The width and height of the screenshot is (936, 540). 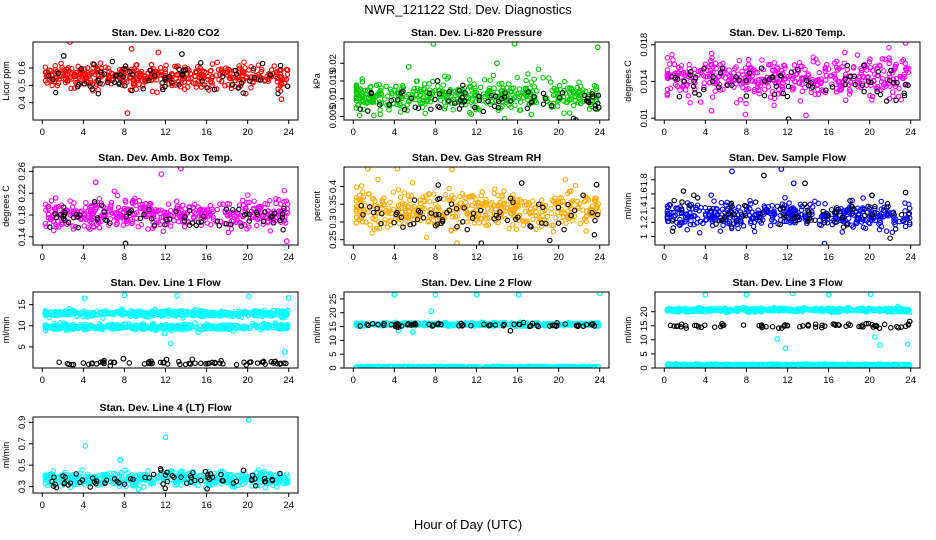 What do you see at coordinates (644, 179) in the screenshot?
I see `y-tick-label: 1.8` at bounding box center [644, 179].